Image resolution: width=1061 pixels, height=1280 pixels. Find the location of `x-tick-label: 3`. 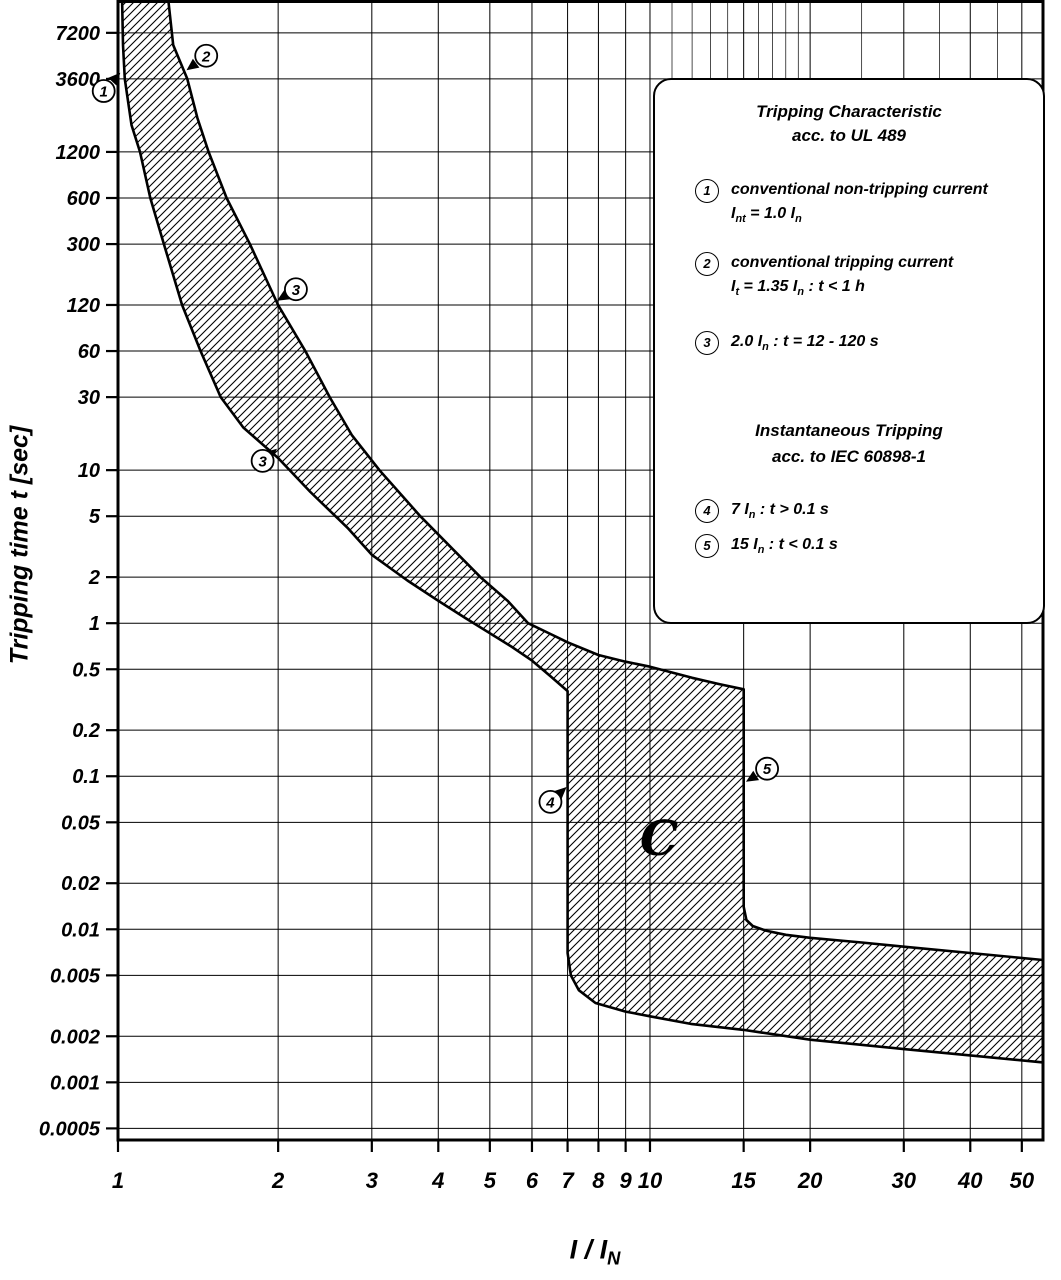

x-tick-label: 3 is located at coordinates (372, 1180).